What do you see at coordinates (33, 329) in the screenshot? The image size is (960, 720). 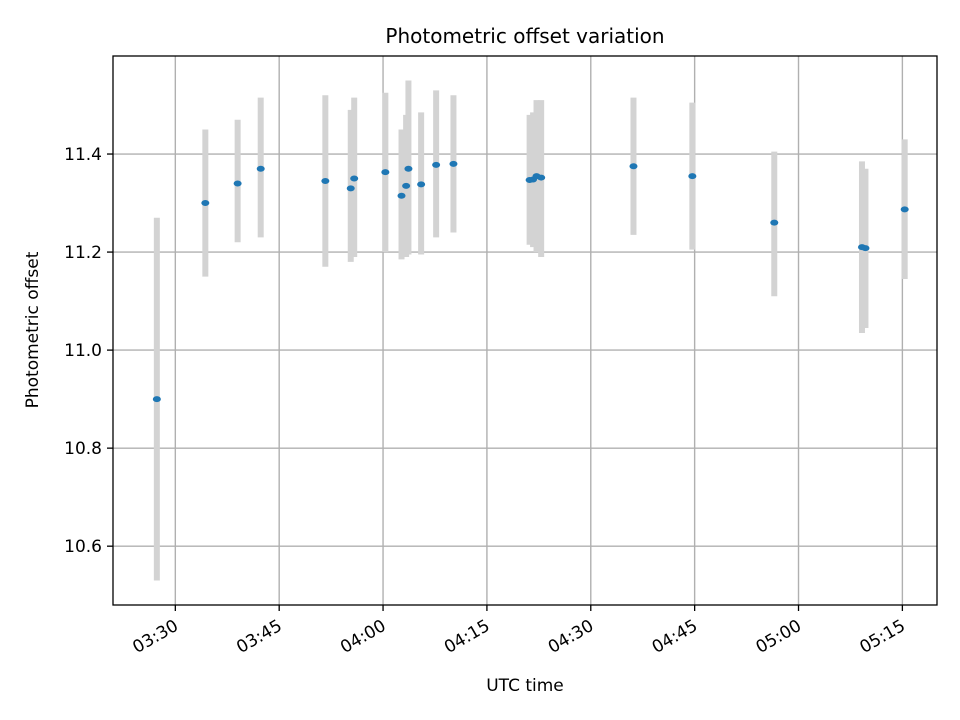 I see `y-axis-label: Photometric offset` at bounding box center [33, 329].